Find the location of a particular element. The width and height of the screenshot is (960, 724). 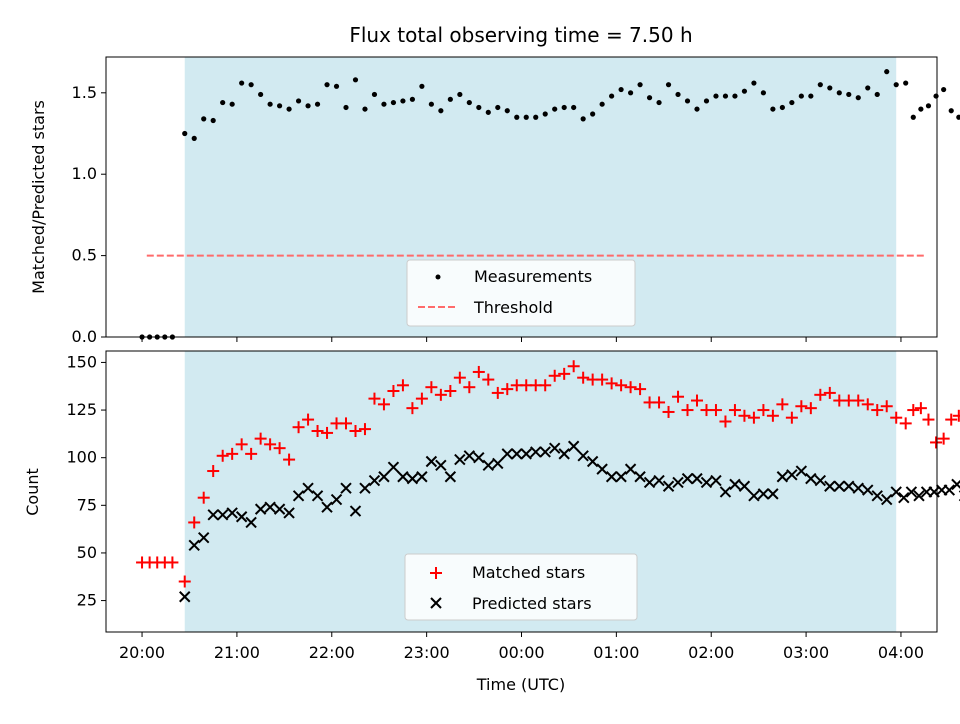

legend-measurements-marker is located at coordinates (438, 277).